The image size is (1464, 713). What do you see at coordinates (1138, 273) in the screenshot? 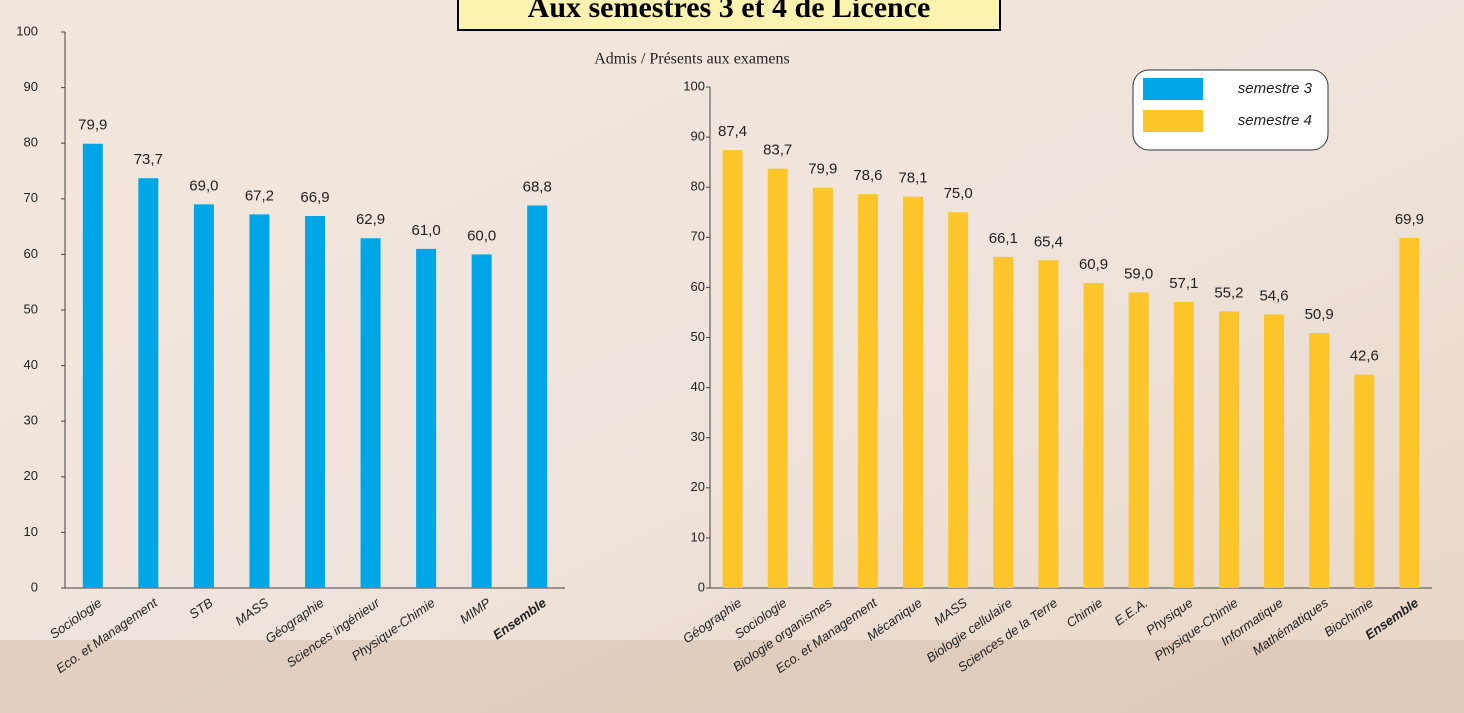
I see `value-label: 59,0` at bounding box center [1138, 273].